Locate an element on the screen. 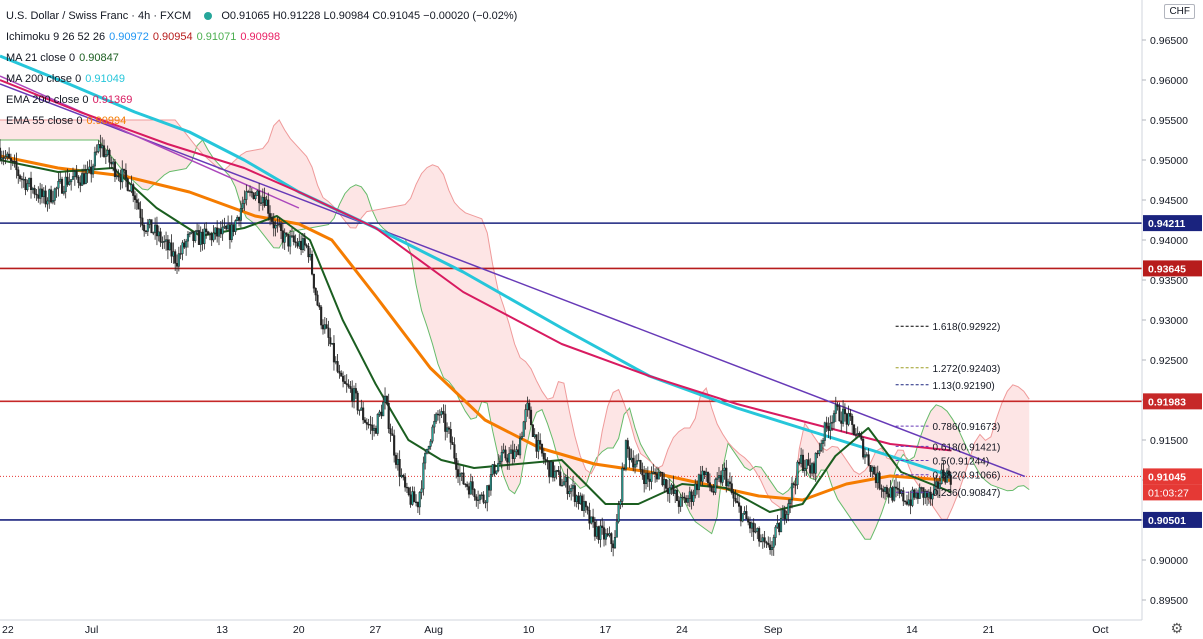 This screenshot has width=1203, height=639. gear-icon: ⚙ is located at coordinates (1176, 628).